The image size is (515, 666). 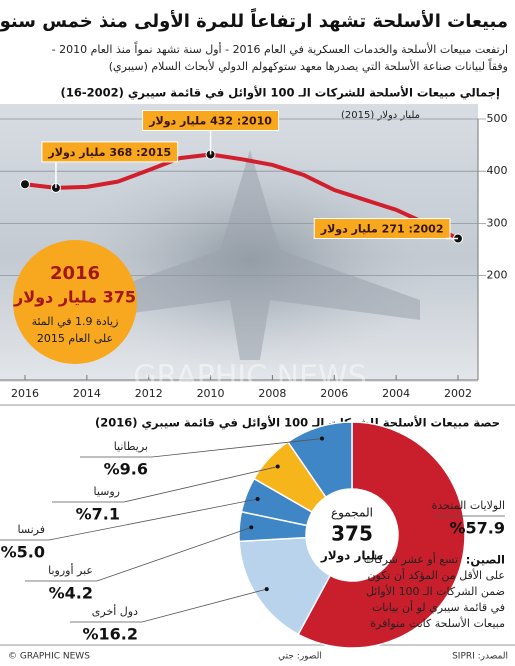 I want to click on watermark: GRAPHIC NEWS, so click(x=249, y=377).